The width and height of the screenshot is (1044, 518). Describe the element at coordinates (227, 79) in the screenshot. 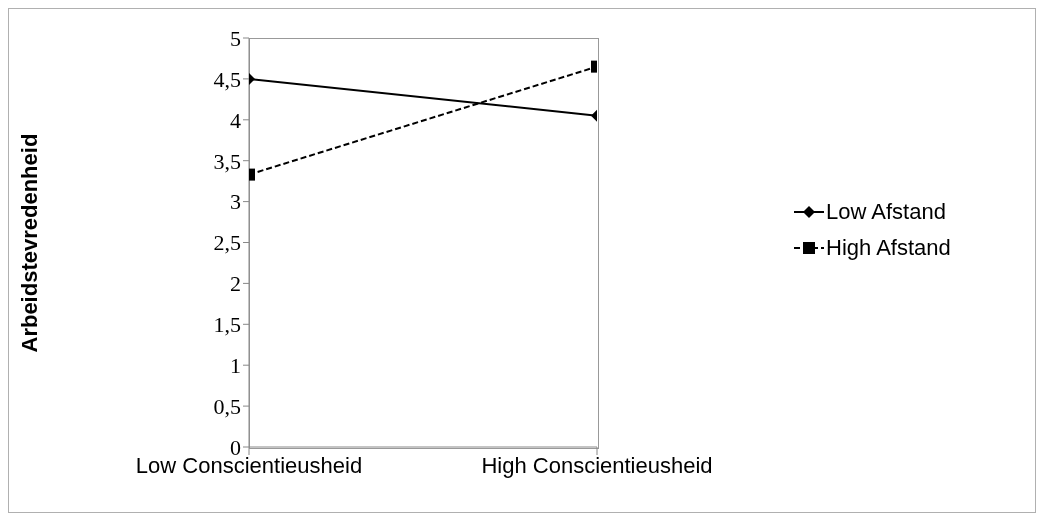

I see `y-tick-label: 4,5` at that location.